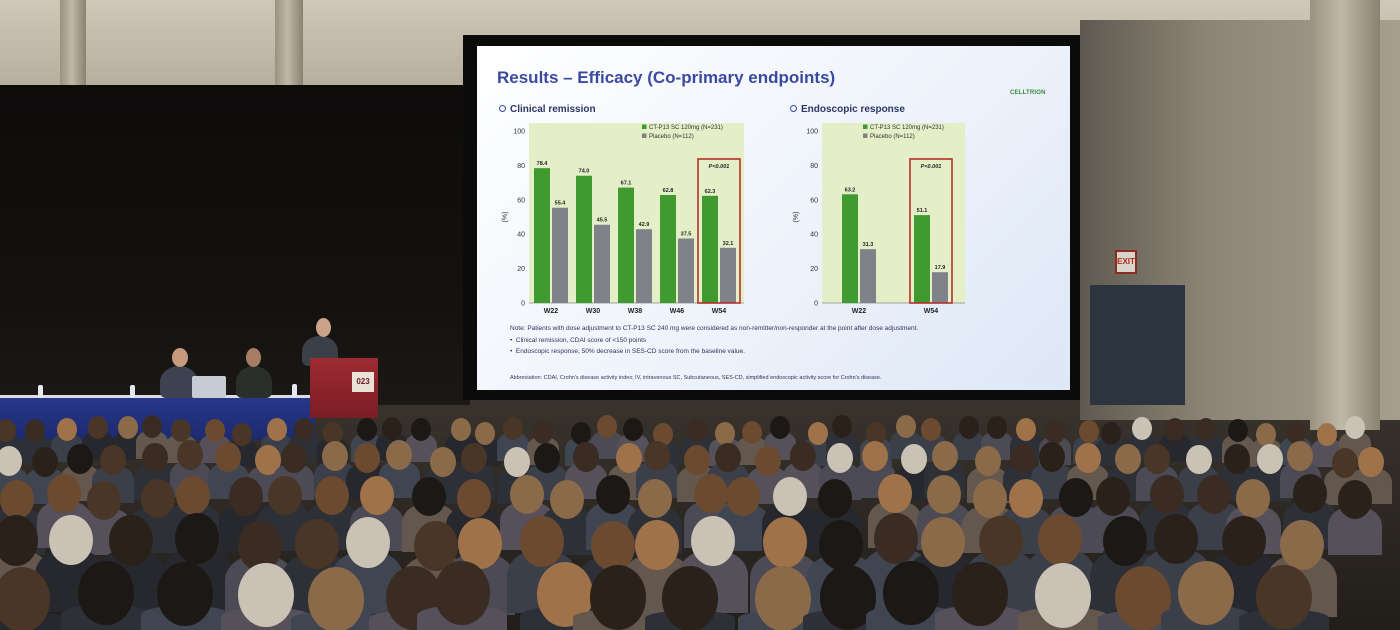  I want to click on y-tick-label: 0, so click(523, 304).